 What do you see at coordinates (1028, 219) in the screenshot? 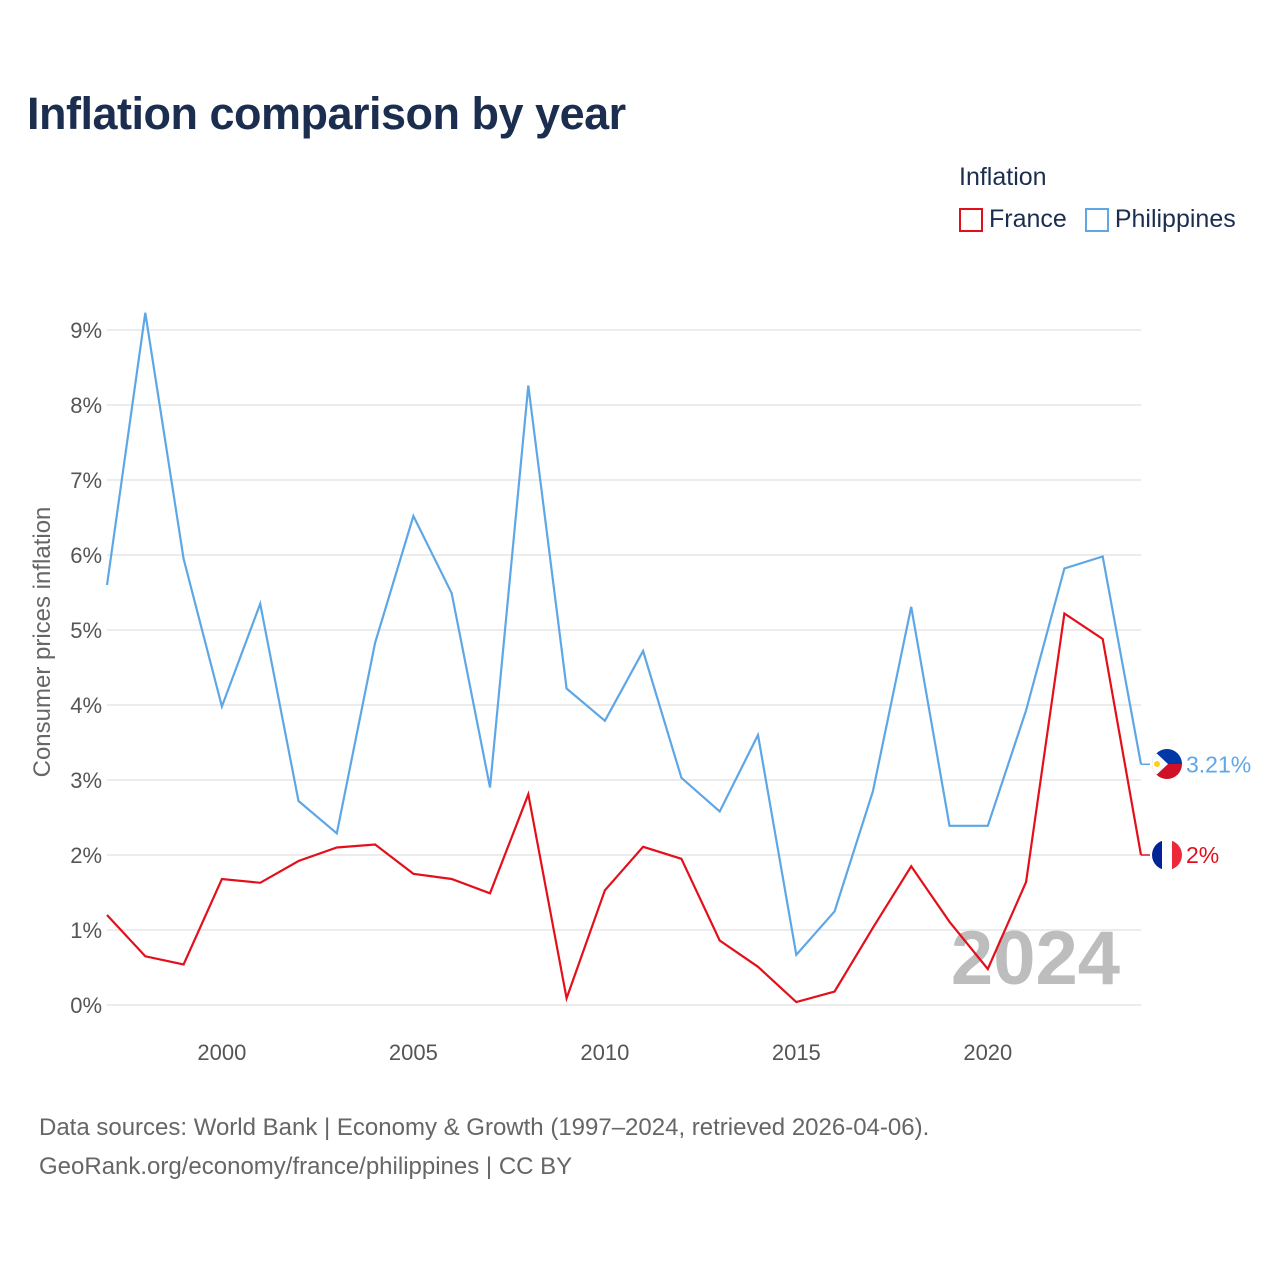
I see `legend-label-france: France` at bounding box center [1028, 219].